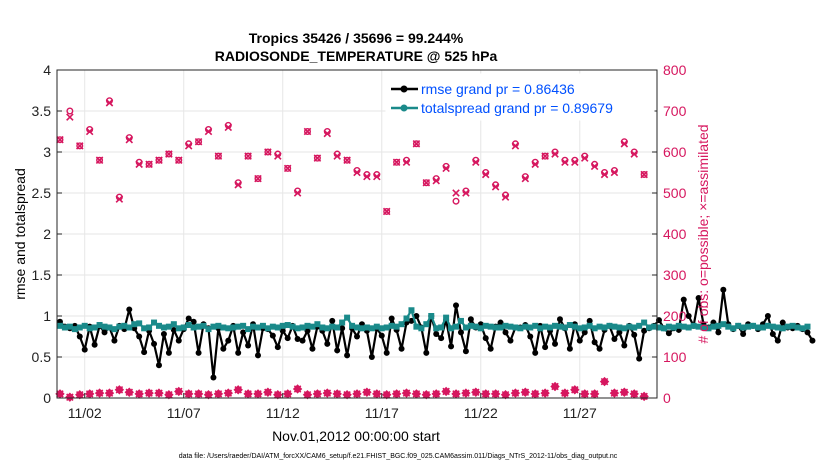 This screenshot has height=470, width=830. What do you see at coordinates (703, 233) in the screenshot?
I see `y-axis-right-label: # of obs: o=possible; ×=assimilated` at bounding box center [703, 233].